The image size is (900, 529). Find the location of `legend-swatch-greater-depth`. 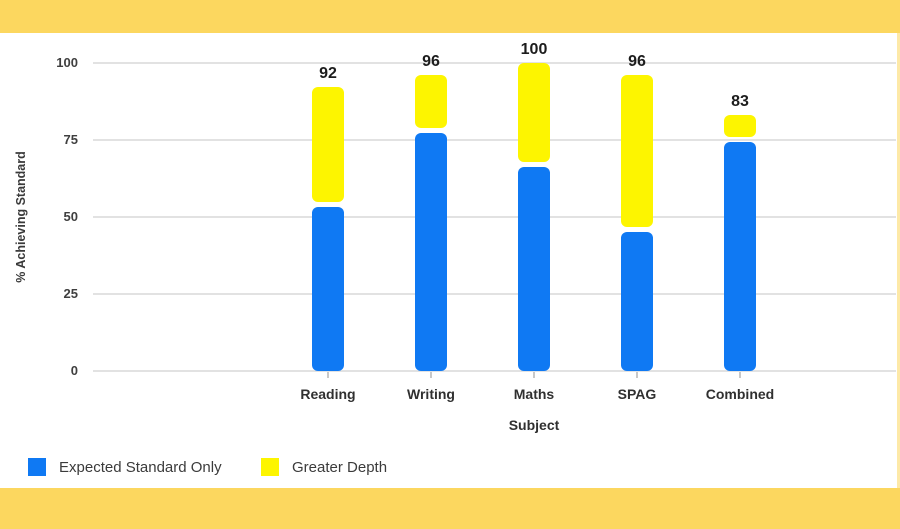

legend-swatch-greater-depth is located at coordinates (270, 467).